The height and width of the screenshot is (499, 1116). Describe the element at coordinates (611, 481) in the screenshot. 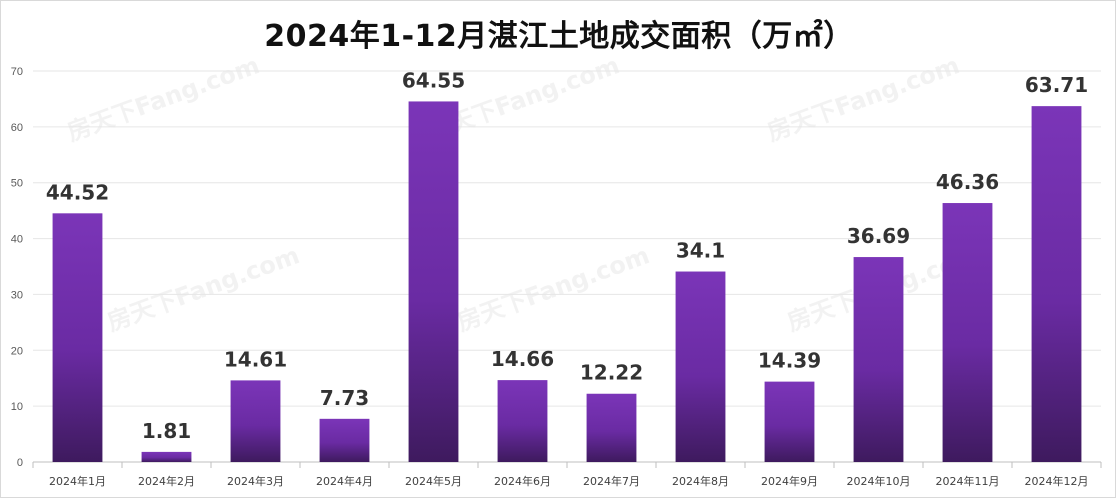

I see `x-tick-label: 2024年7月` at that location.